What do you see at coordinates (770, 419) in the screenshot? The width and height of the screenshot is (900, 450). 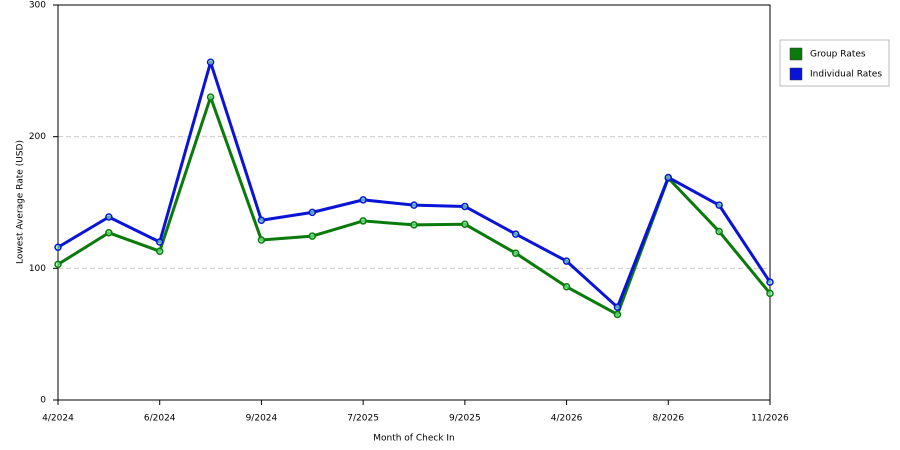 I see `x-tick-label: 11/2026` at bounding box center [770, 419].